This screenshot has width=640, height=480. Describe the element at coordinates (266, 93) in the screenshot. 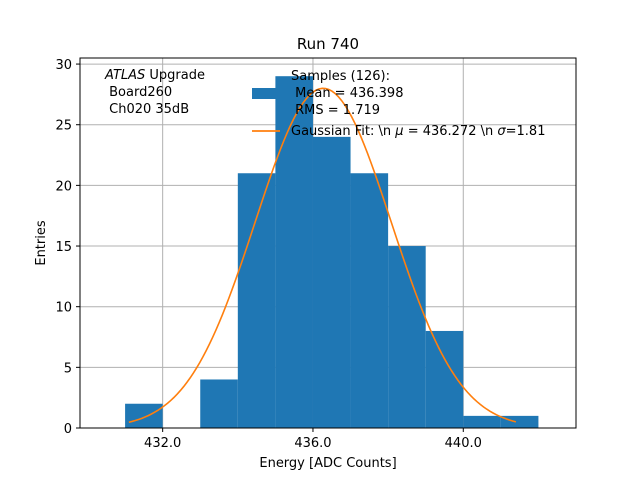

I see `legend-samples-swatch` at that location.